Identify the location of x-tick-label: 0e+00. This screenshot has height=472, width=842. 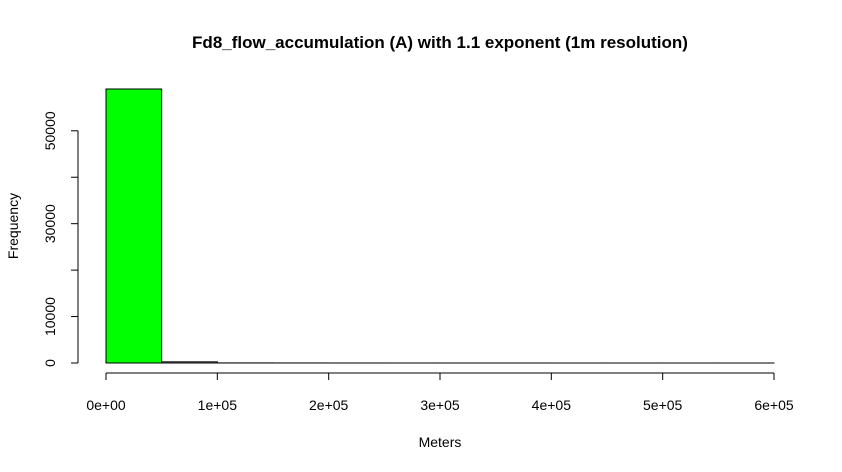
(106, 405).